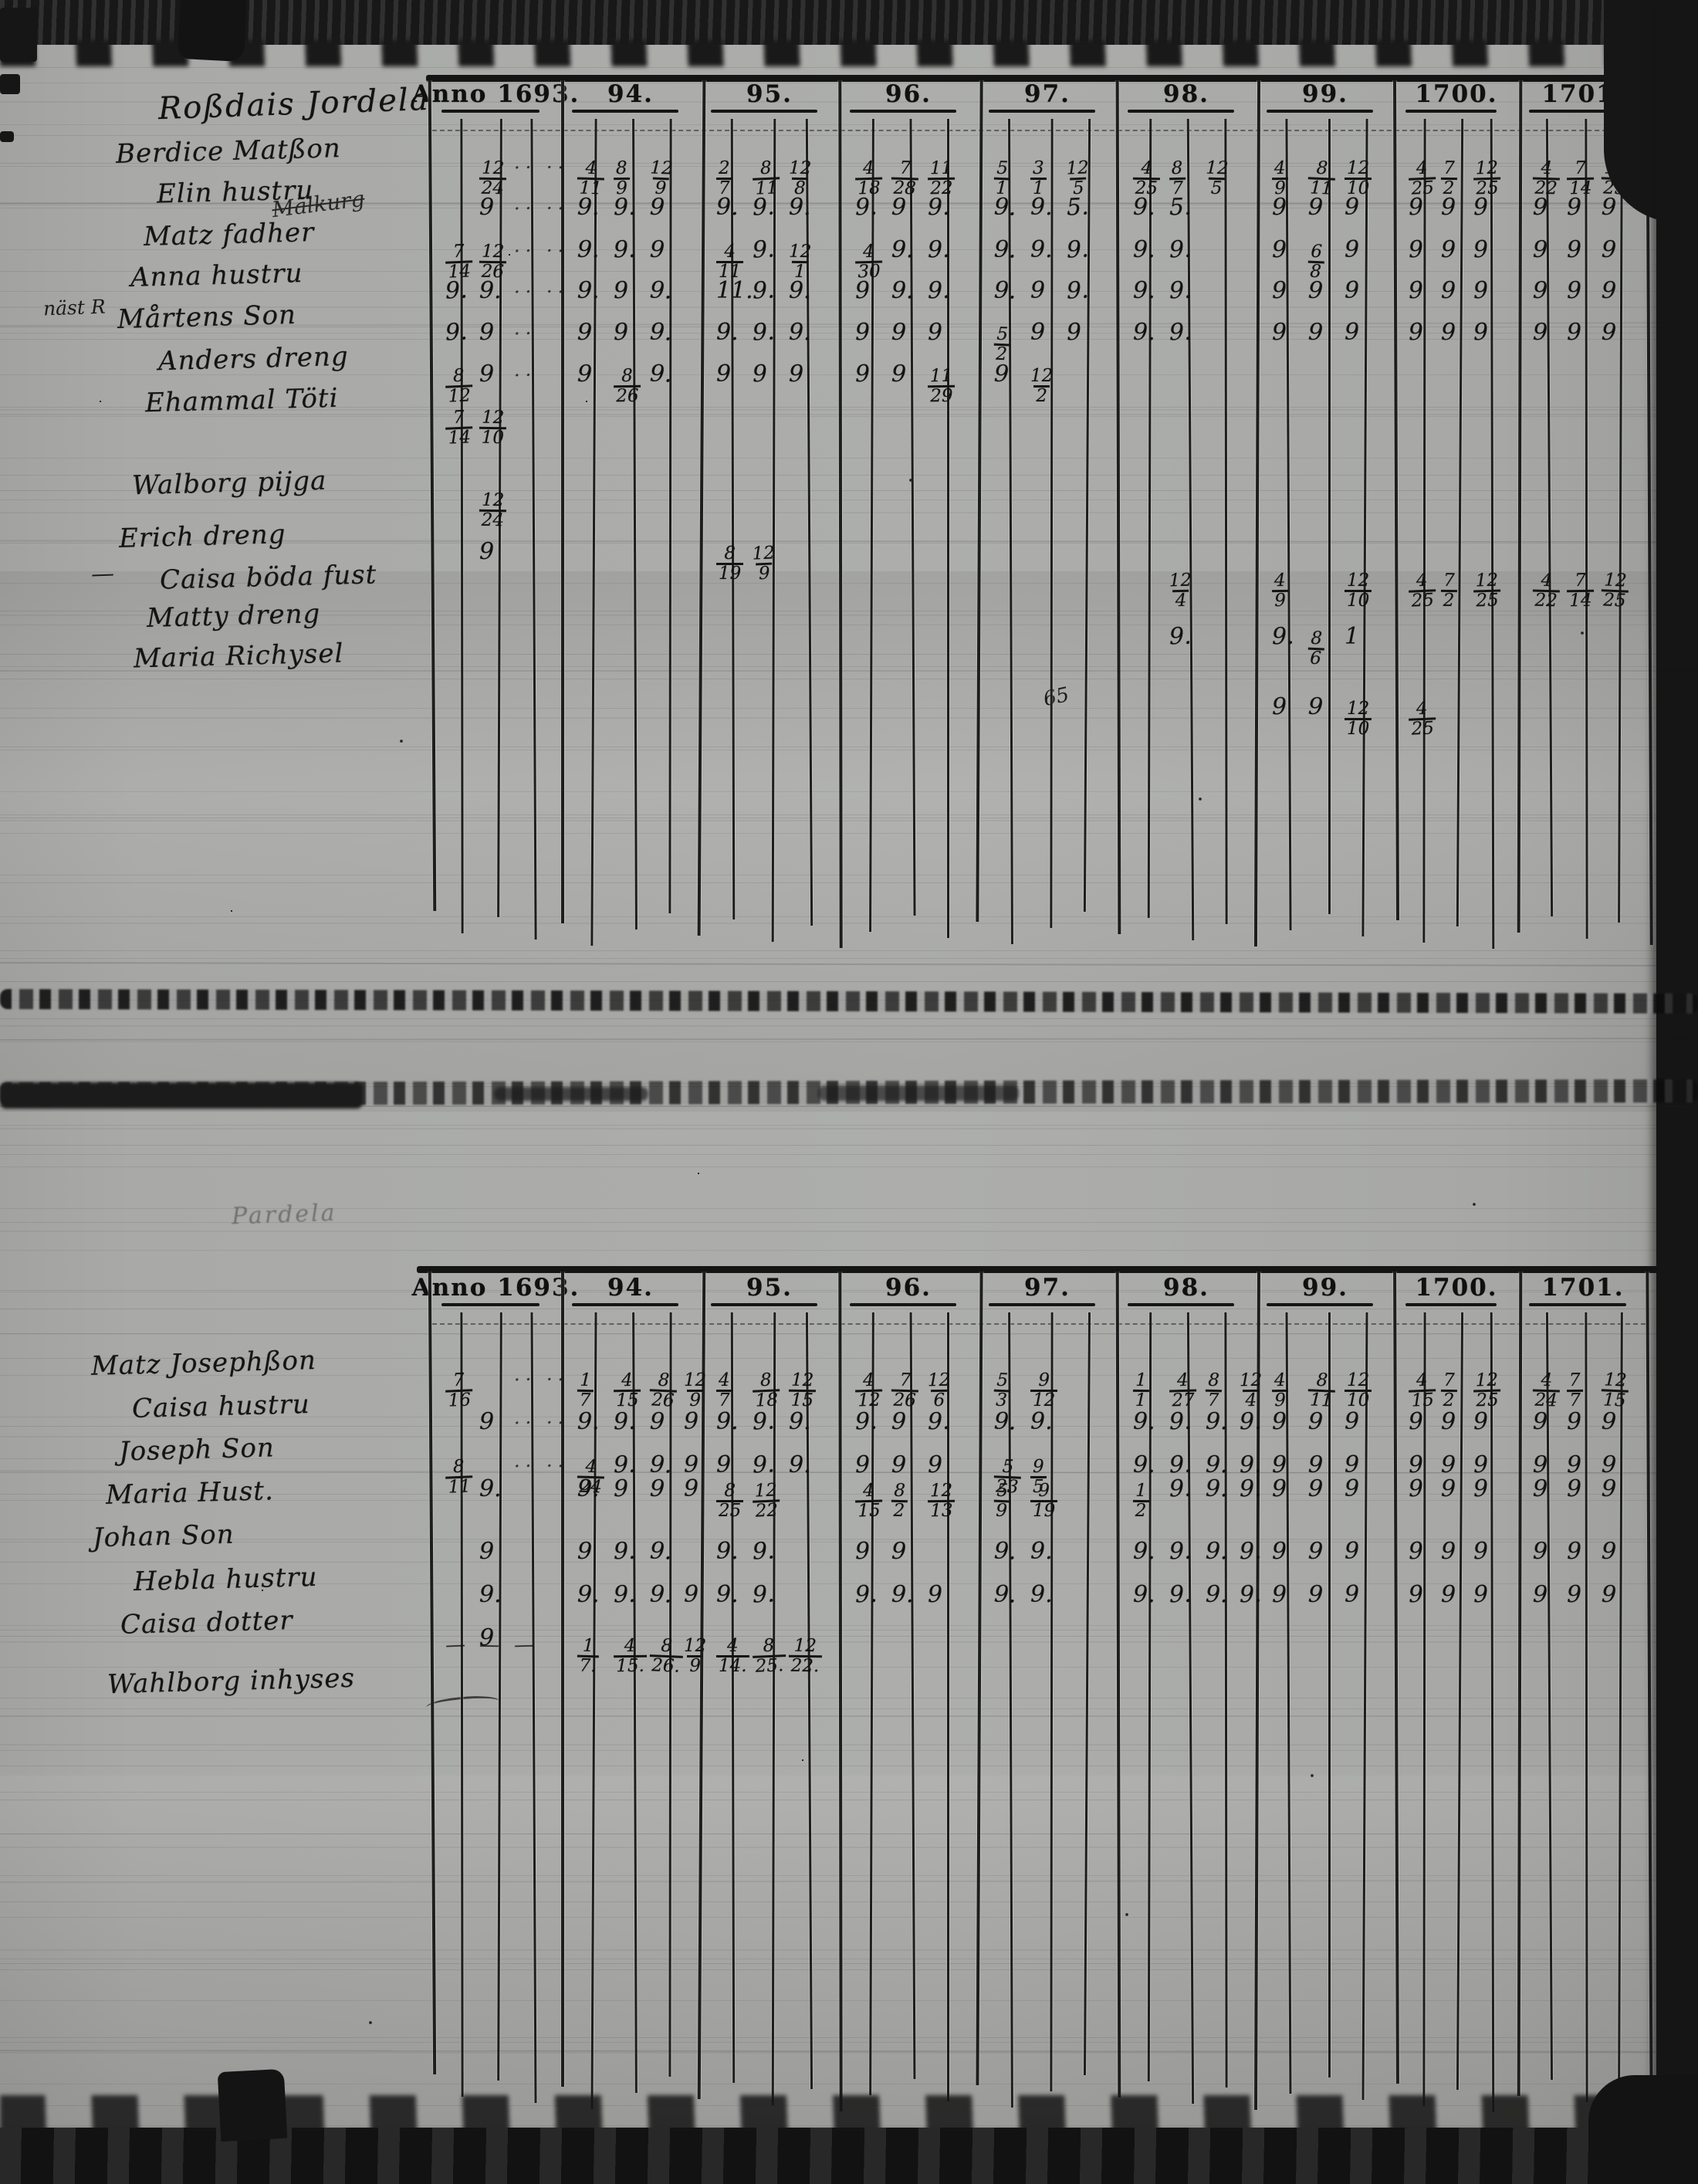  Describe the element at coordinates (563, 1679) in the screenshot. I see `column-rule` at that location.